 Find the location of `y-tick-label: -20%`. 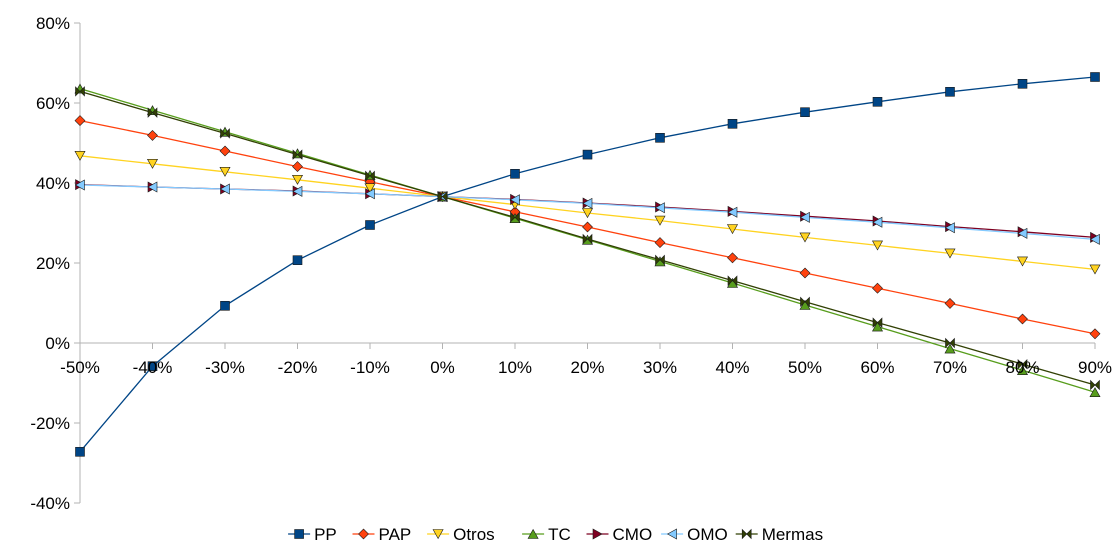

y-tick-label: -20% is located at coordinates (50, 423).